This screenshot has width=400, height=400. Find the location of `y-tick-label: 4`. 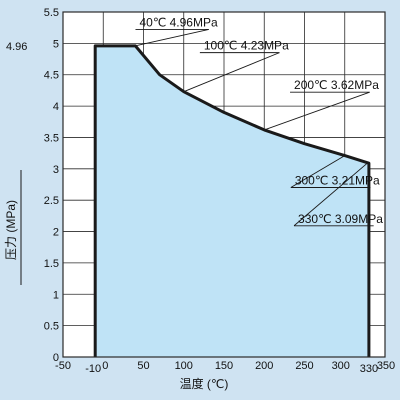

y-tick-label: 4 is located at coordinates (56, 107).